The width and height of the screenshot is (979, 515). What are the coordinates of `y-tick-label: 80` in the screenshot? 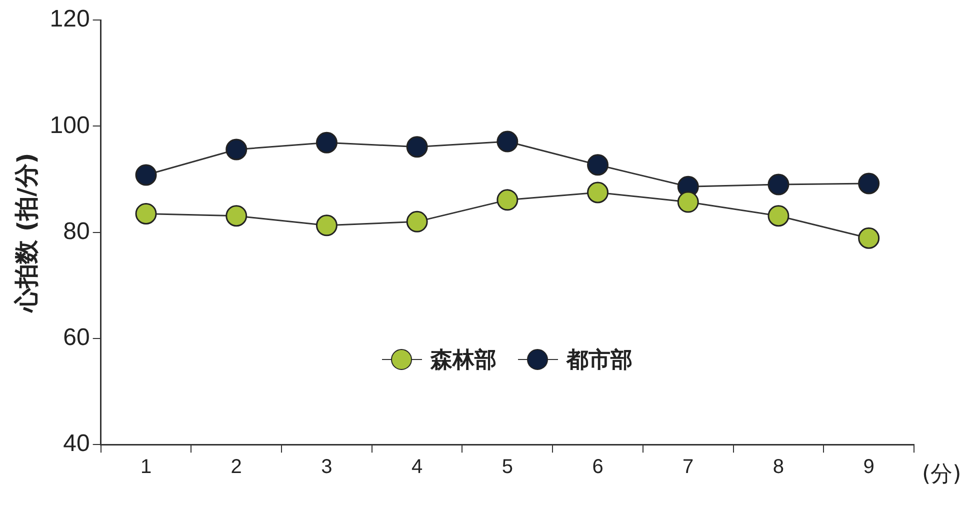 It's located at (76, 231).